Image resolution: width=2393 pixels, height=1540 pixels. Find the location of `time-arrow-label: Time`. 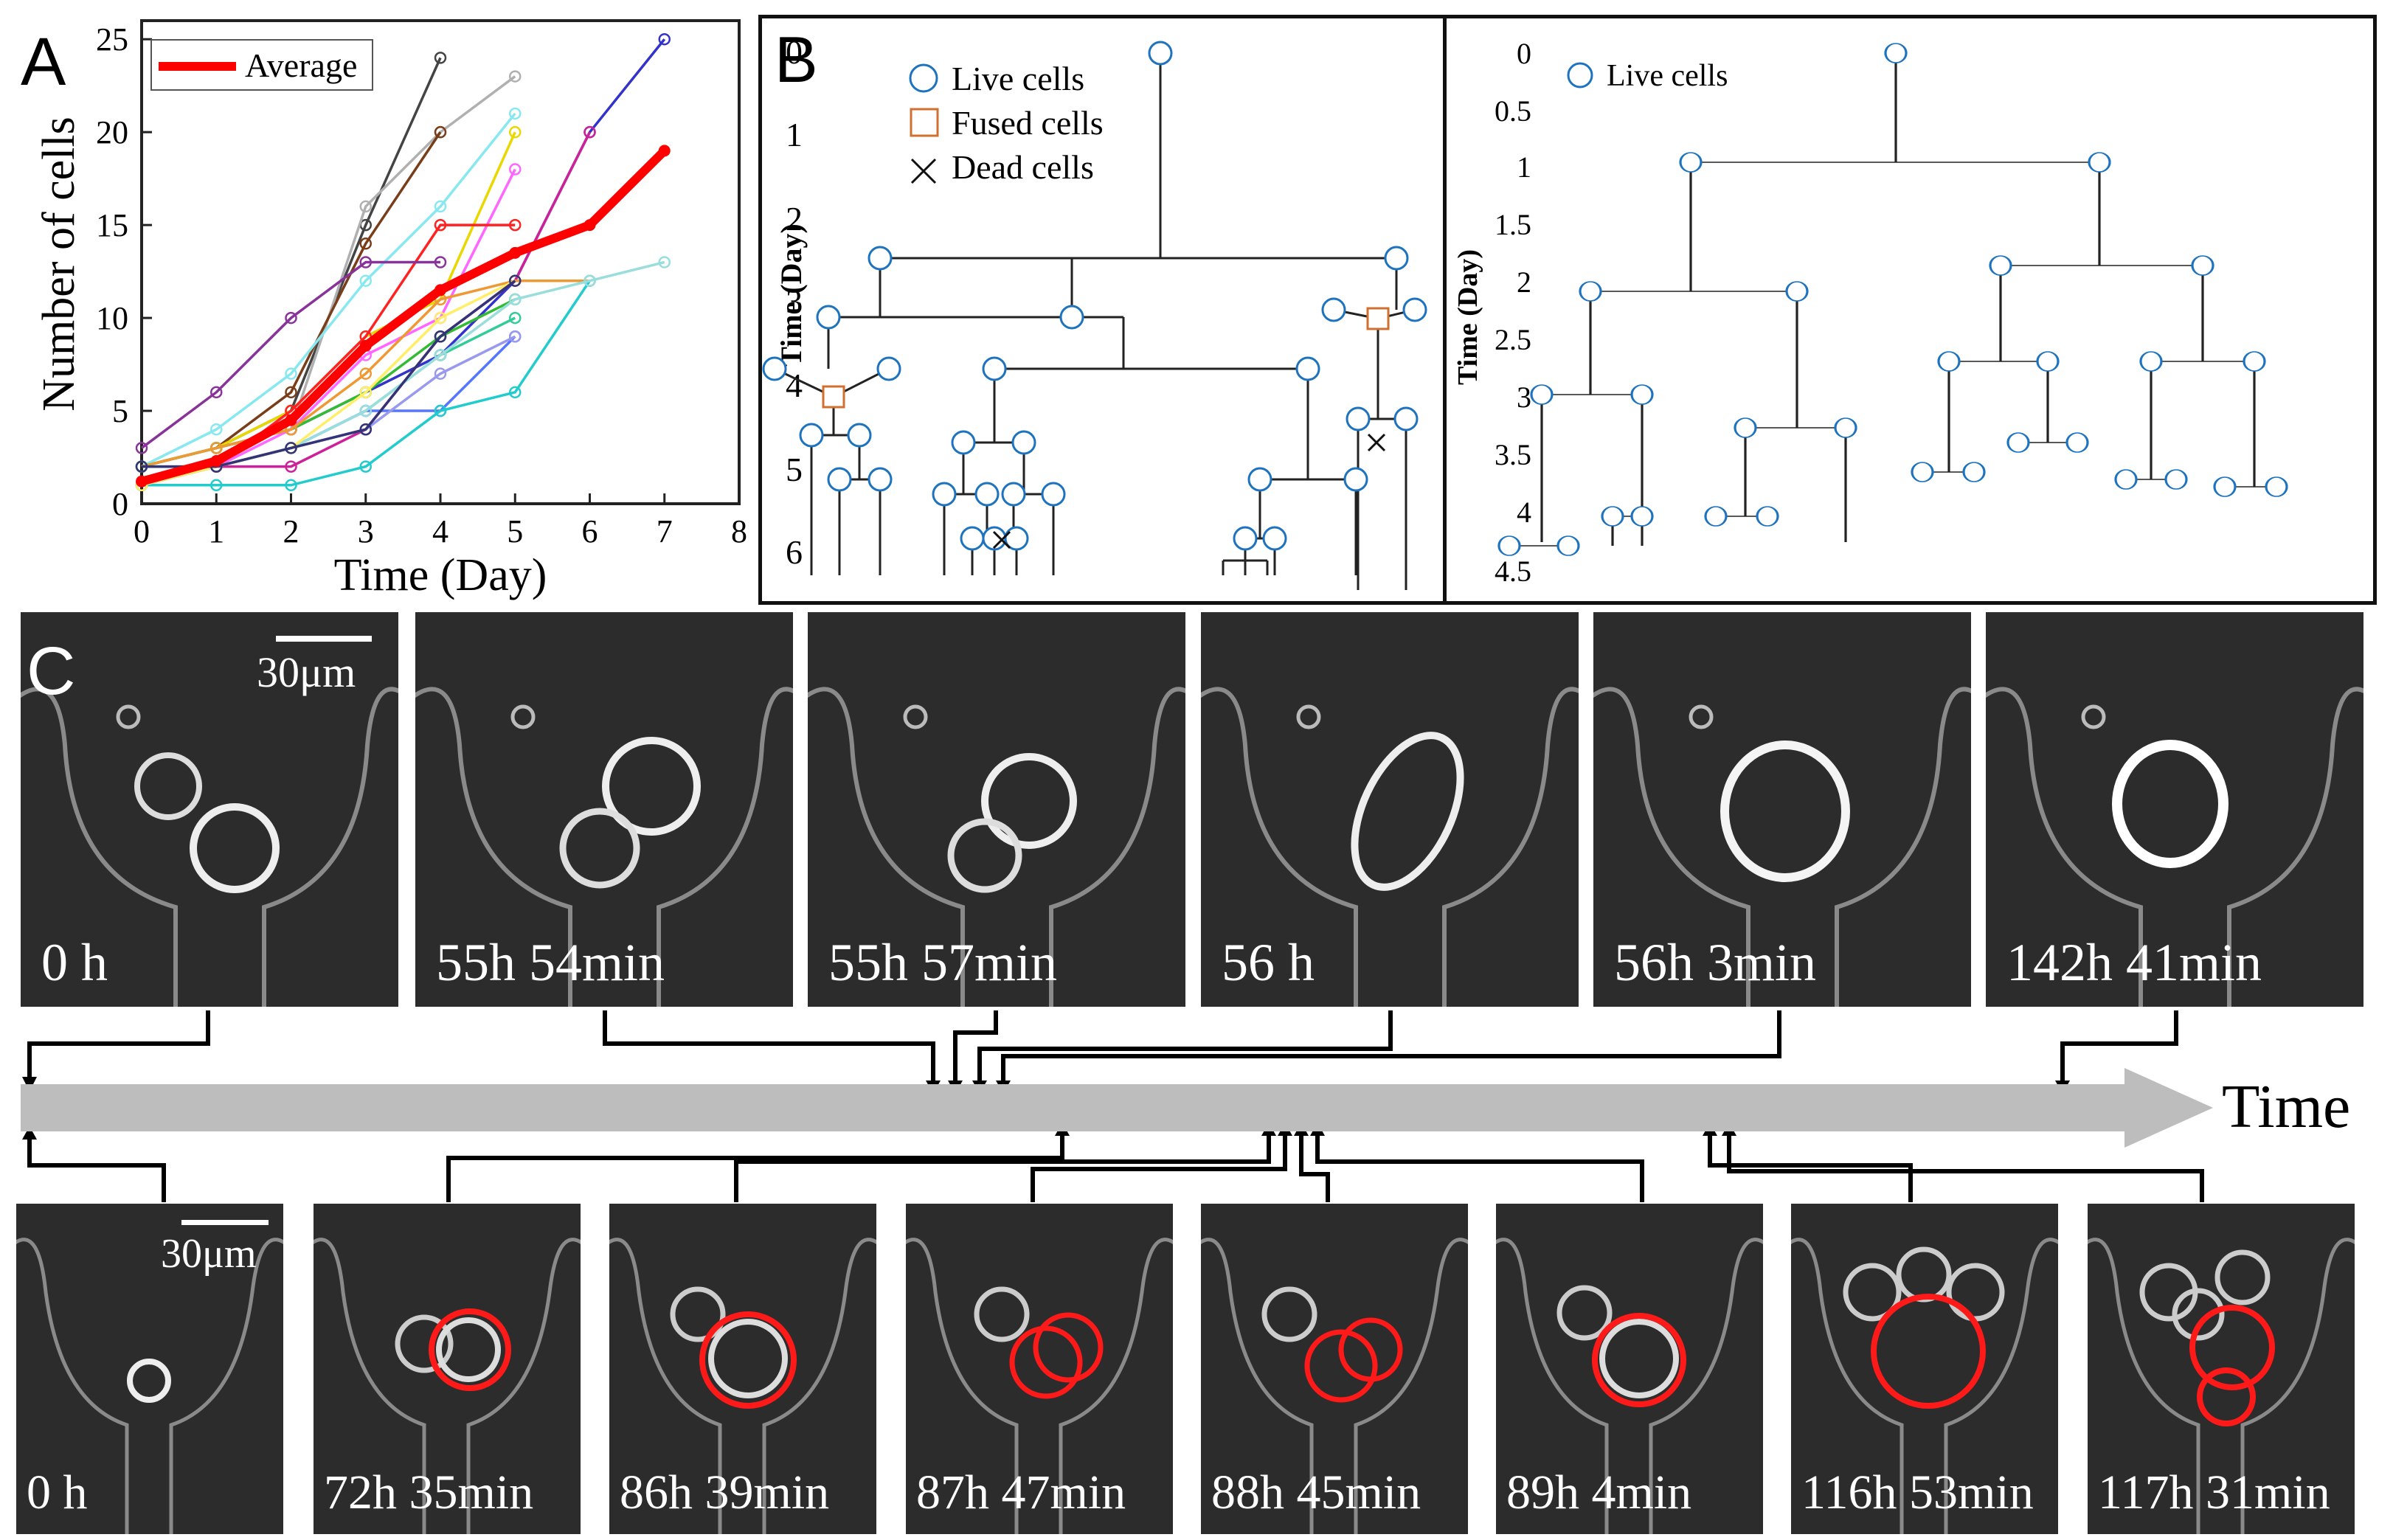

time-arrow-label: Time is located at coordinates (2286, 1106).